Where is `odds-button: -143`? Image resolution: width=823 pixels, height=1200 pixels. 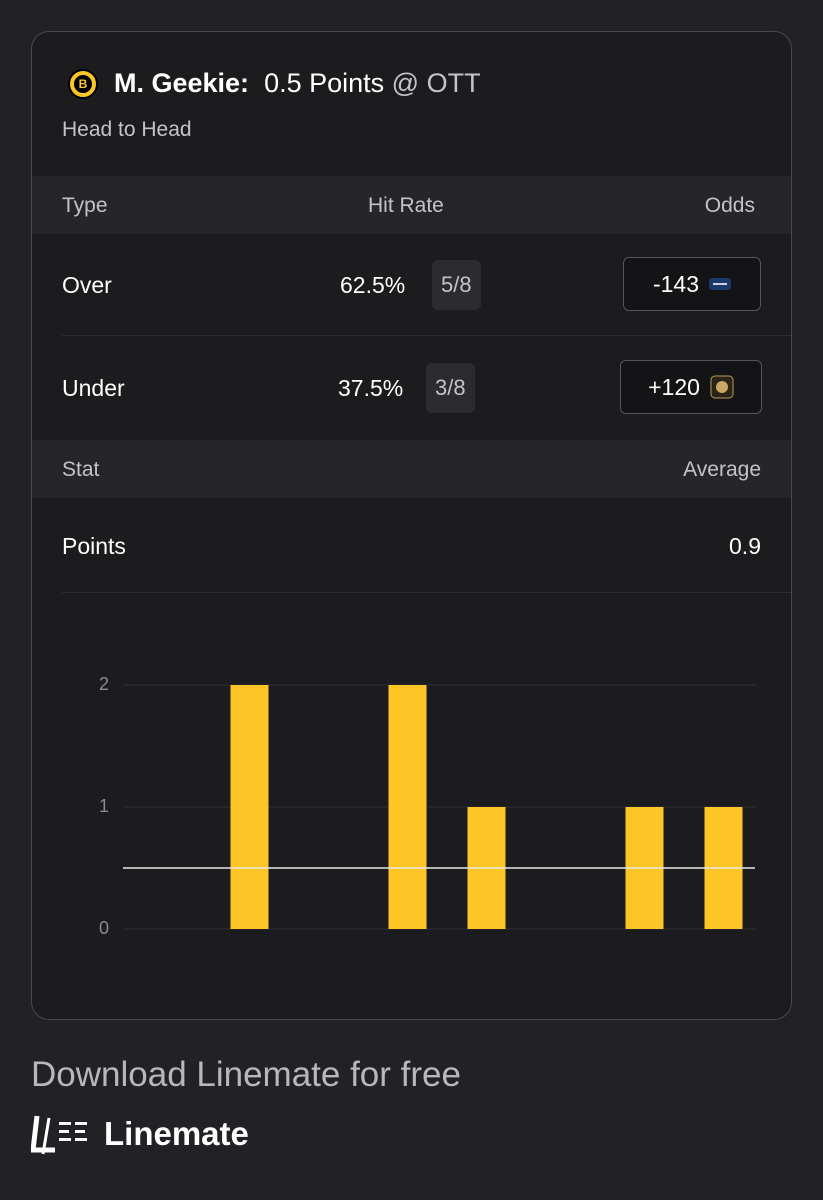 odds-button: -143 is located at coordinates (692, 284).